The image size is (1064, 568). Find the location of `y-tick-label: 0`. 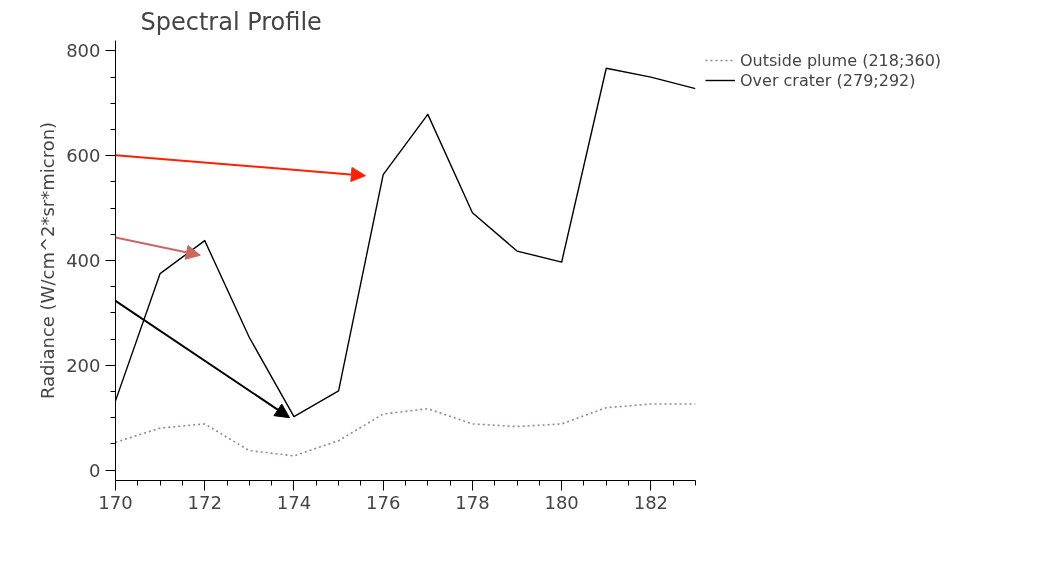

y-tick-label: 0 is located at coordinates (95, 470).